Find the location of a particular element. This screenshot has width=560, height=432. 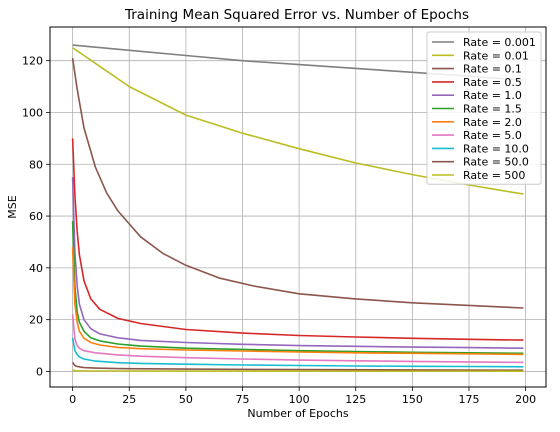

x-tick-label: 125 is located at coordinates (355, 399).